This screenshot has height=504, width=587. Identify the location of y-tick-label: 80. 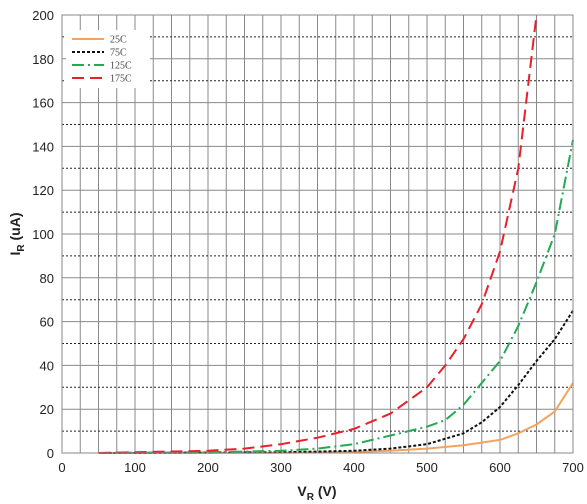
(47, 278).